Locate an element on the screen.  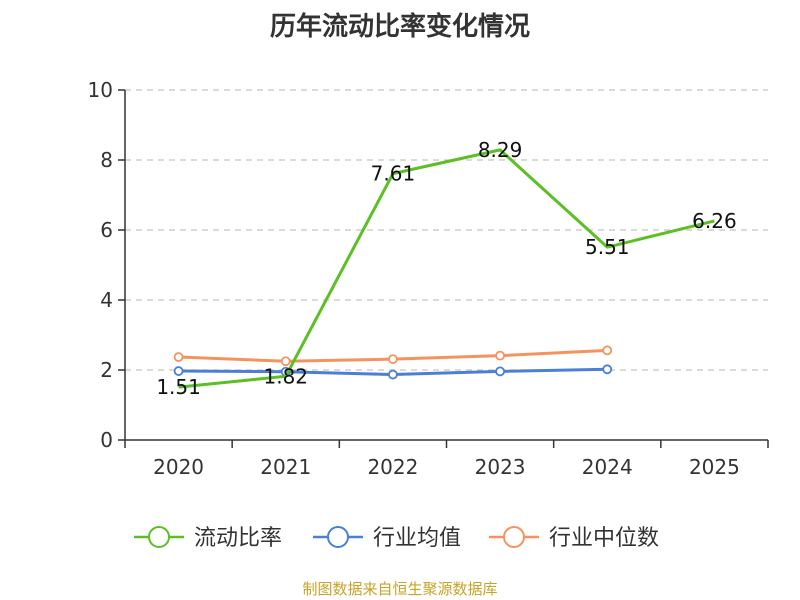
y-tick-label: 8 is located at coordinates (106, 160).